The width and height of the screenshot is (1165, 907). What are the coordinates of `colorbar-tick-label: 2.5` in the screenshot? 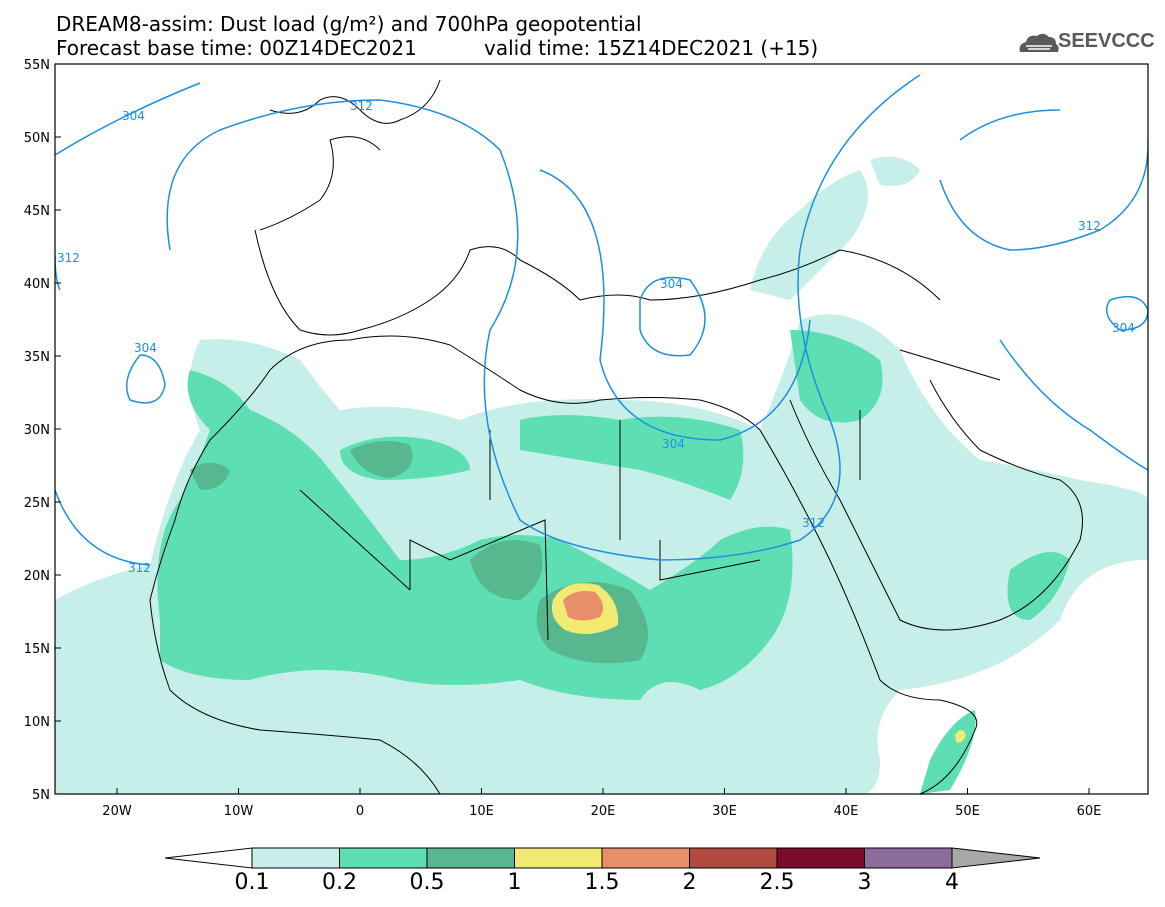 It's located at (777, 882).